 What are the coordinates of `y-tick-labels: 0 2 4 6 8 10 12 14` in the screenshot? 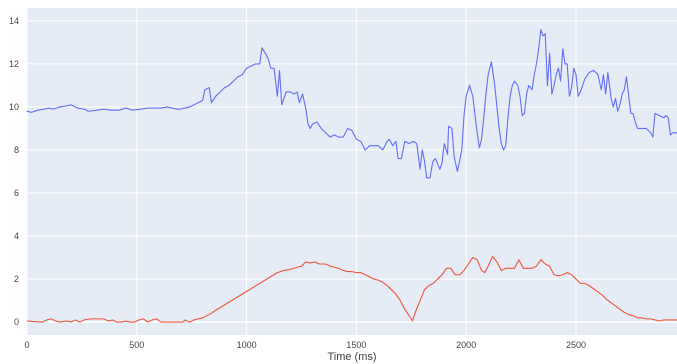 It's located at (14, 171).